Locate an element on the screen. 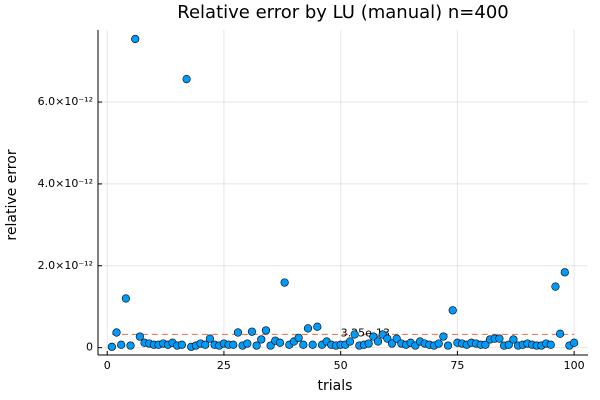 The height and width of the screenshot is (400, 600). y-axis-label: relative error is located at coordinates (12, 194).